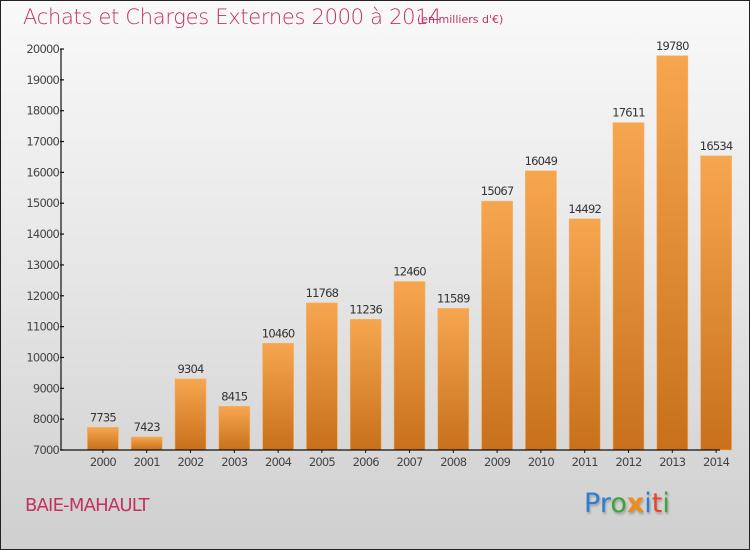  Describe the element at coordinates (42, 296) in the screenshot. I see `y-tick-label: 12000` at that location.